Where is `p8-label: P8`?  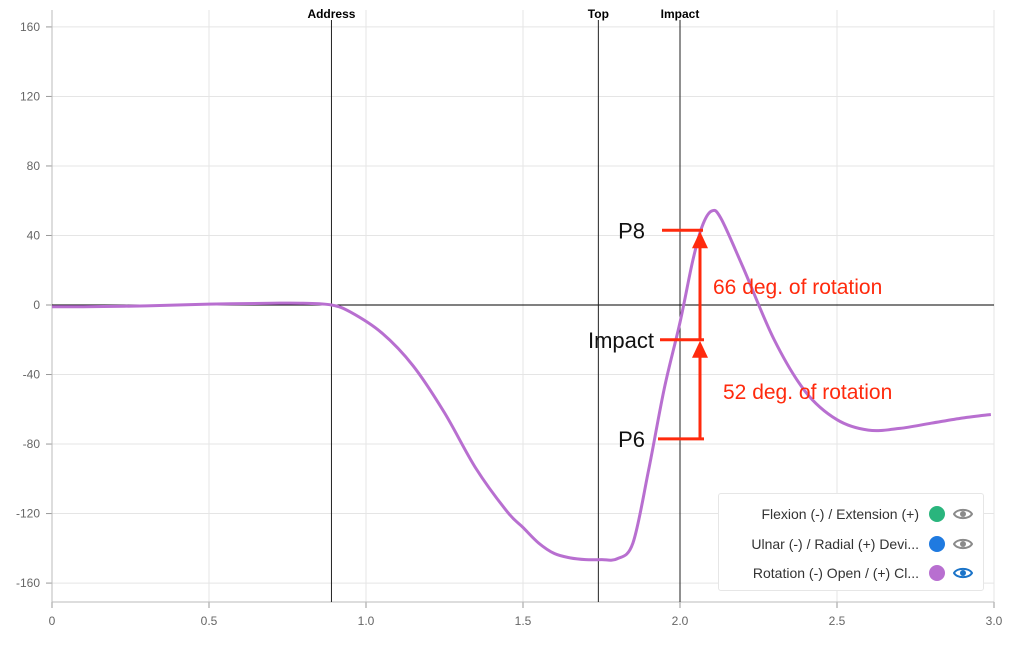
p8-label: P8 is located at coordinates (631, 230).